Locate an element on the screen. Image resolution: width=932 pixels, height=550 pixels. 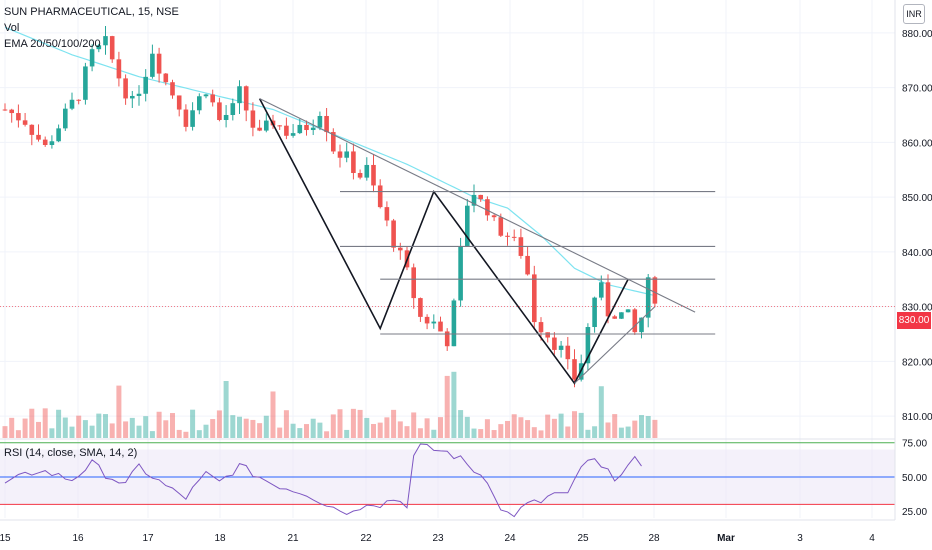
ema-legend: EMA 20/50/100/200 is located at coordinates (52, 44).